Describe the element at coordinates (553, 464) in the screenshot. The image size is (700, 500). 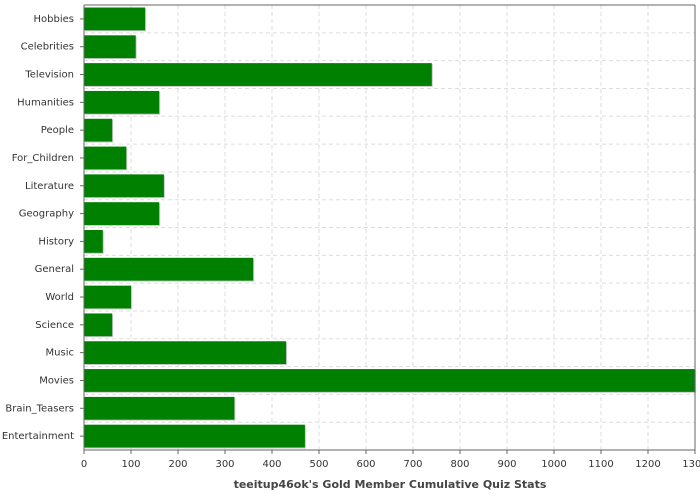
I see `x-tick-label: 1000` at that location.